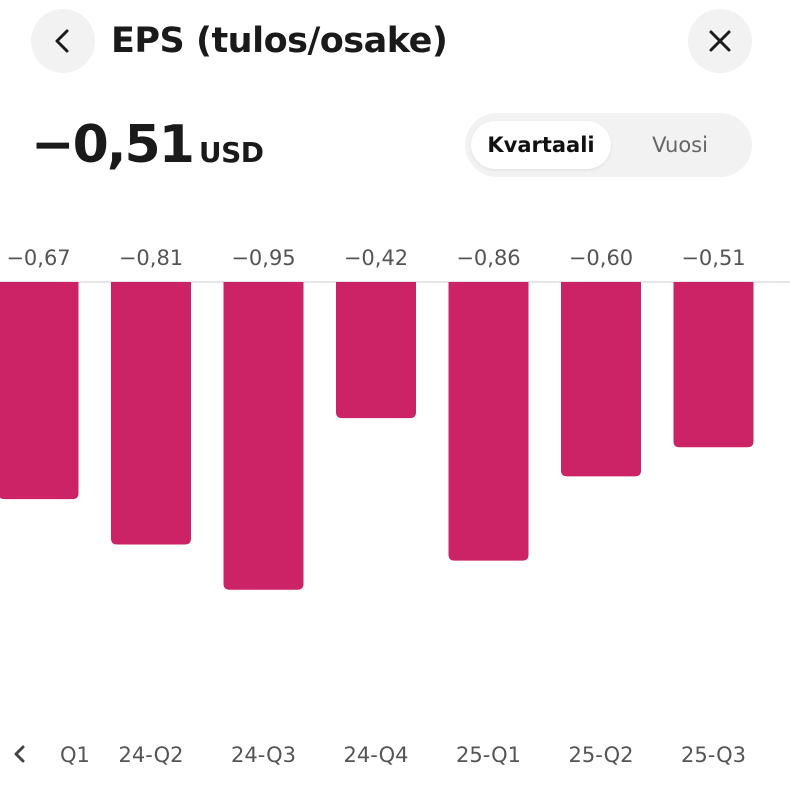  What do you see at coordinates (713, 365) in the screenshot?
I see `bar-25-Q3` at bounding box center [713, 365].